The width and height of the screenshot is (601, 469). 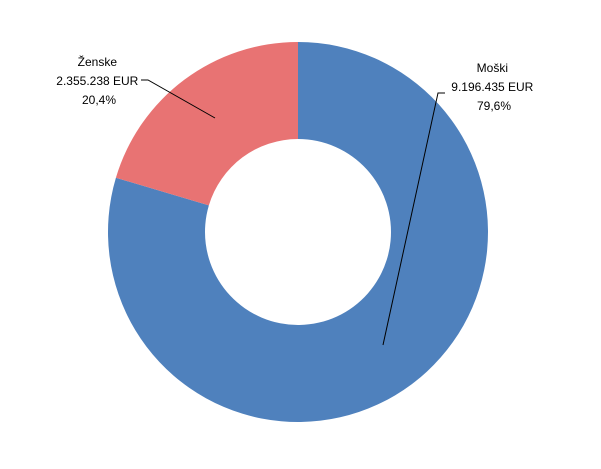 I want to click on slice-label-zenske-percent: 20,4%, so click(x=99, y=100).